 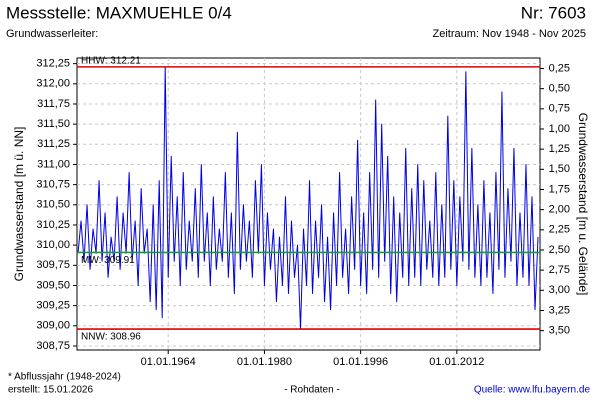 I want to click on y2-tick-label: 1,25, so click(x=559, y=149).